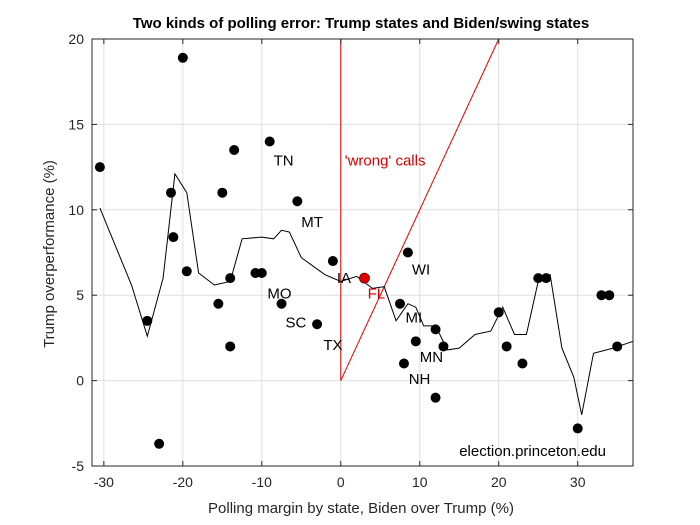  Describe the element at coordinates (532, 451) in the screenshot. I see `credit-text: election.princeton.edu` at that location.